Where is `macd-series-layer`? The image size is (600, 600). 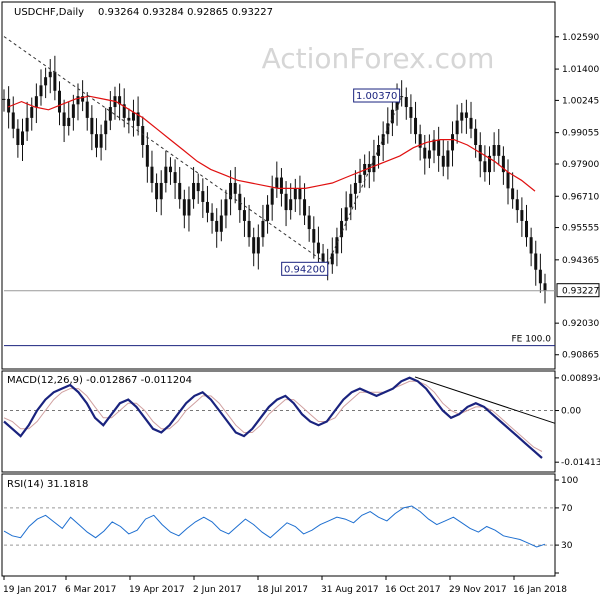
macd-series-layer is located at coordinates (279, 417).